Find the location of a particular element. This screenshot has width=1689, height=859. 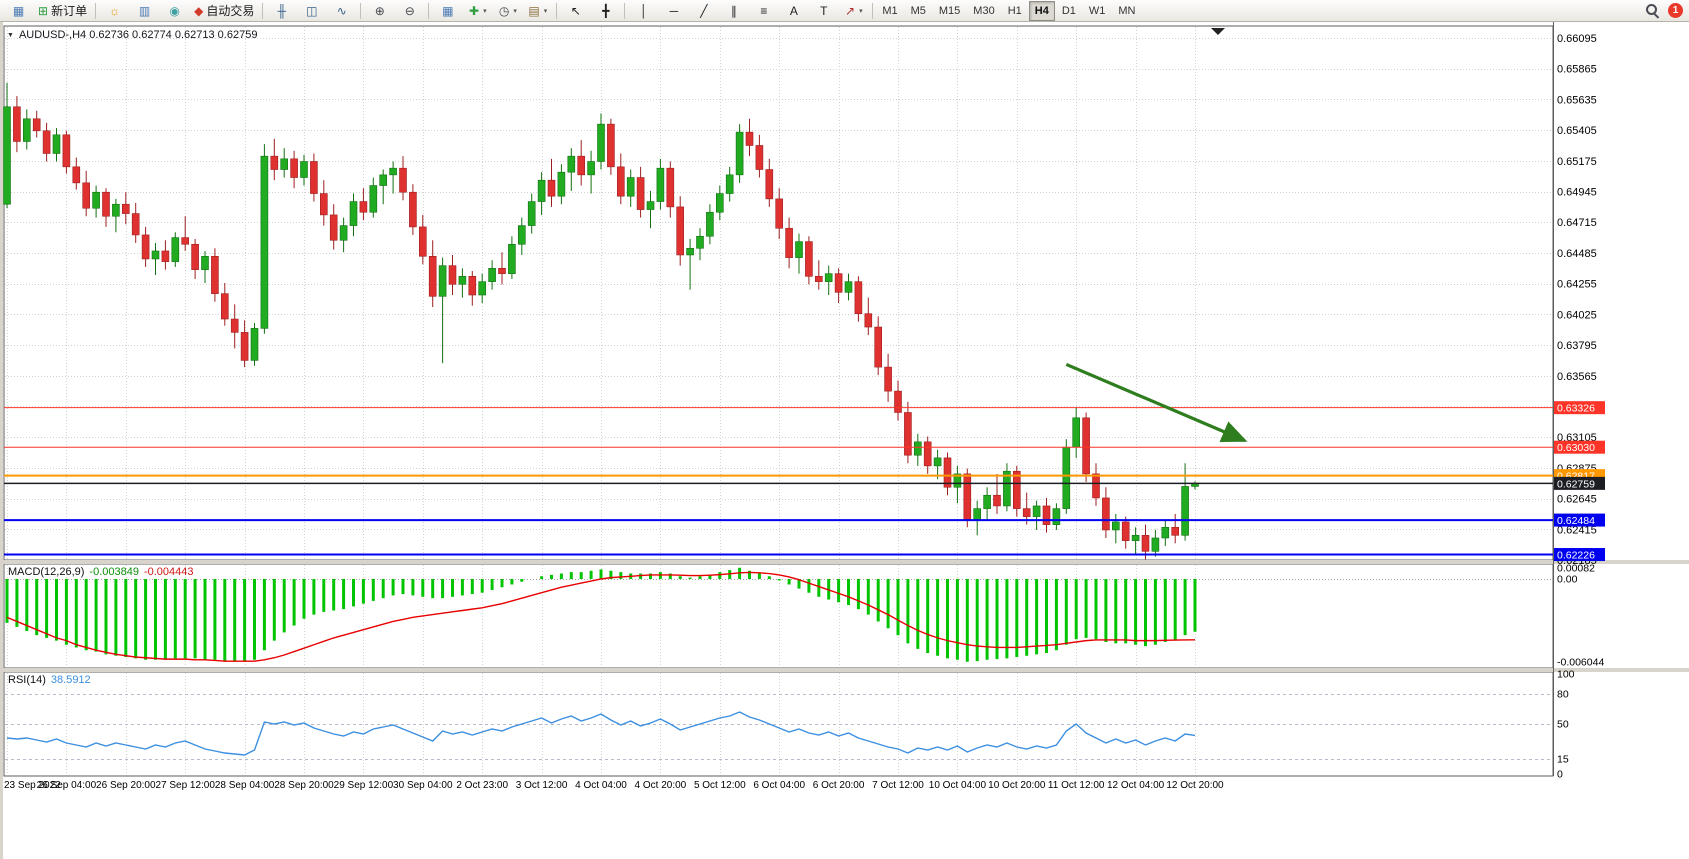

new-chart-button: ▦ is located at coordinates (18, 10).